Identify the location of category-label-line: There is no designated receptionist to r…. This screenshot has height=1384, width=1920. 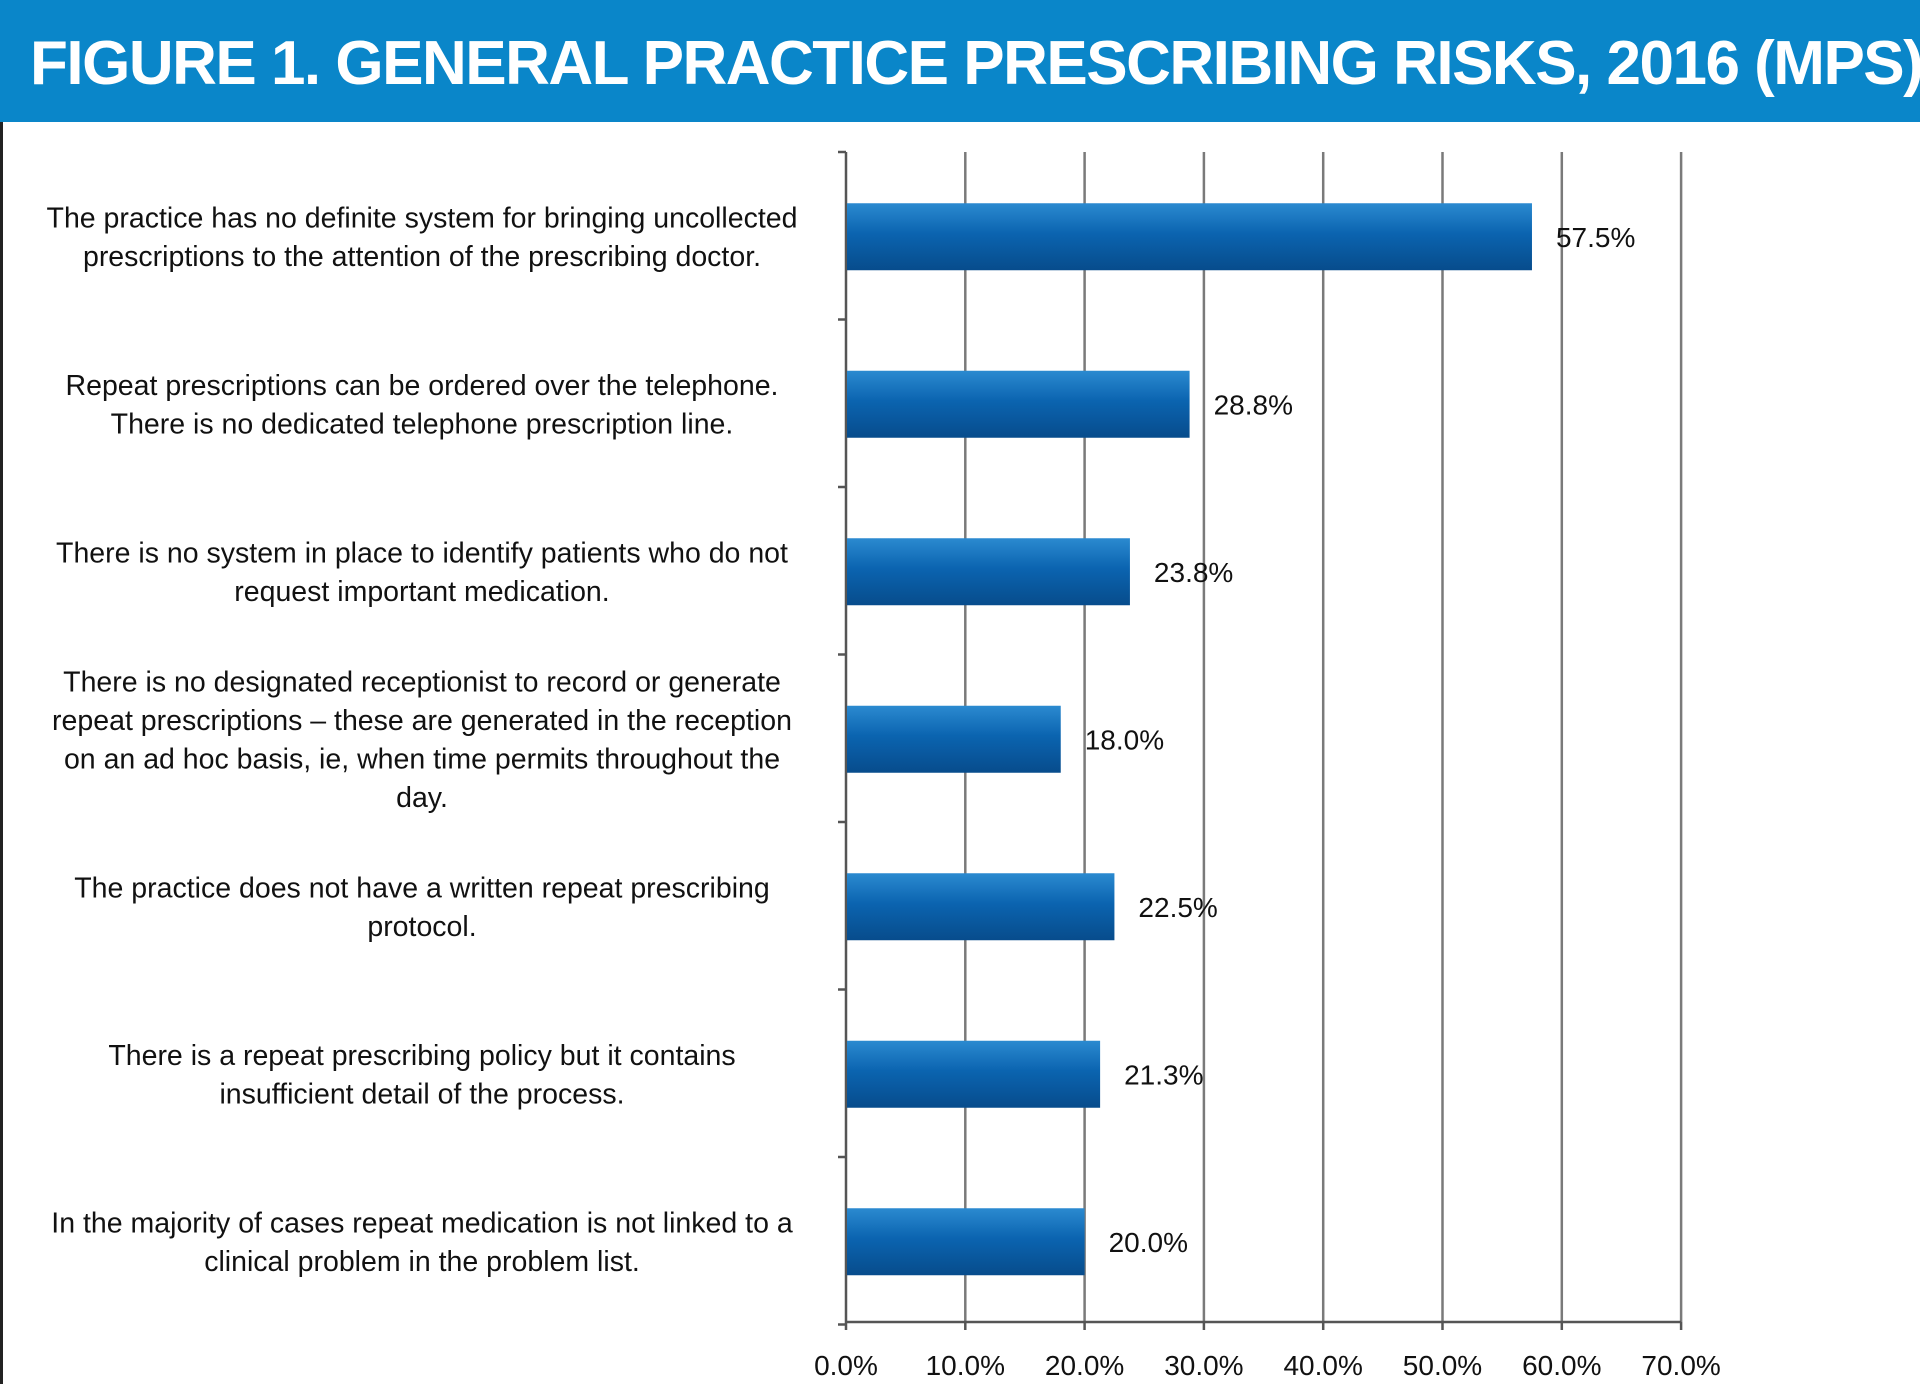
(422, 683).